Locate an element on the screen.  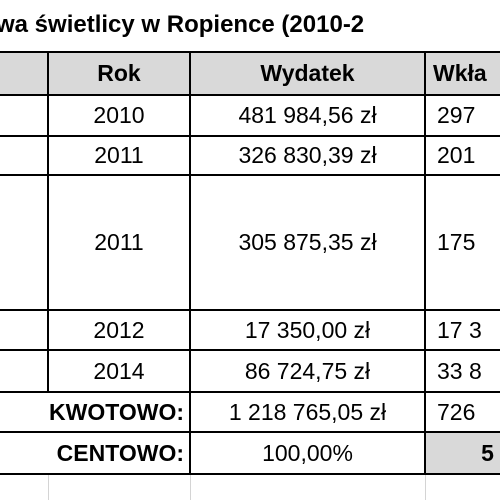
table-cell: 2012 is located at coordinates (119, 329).